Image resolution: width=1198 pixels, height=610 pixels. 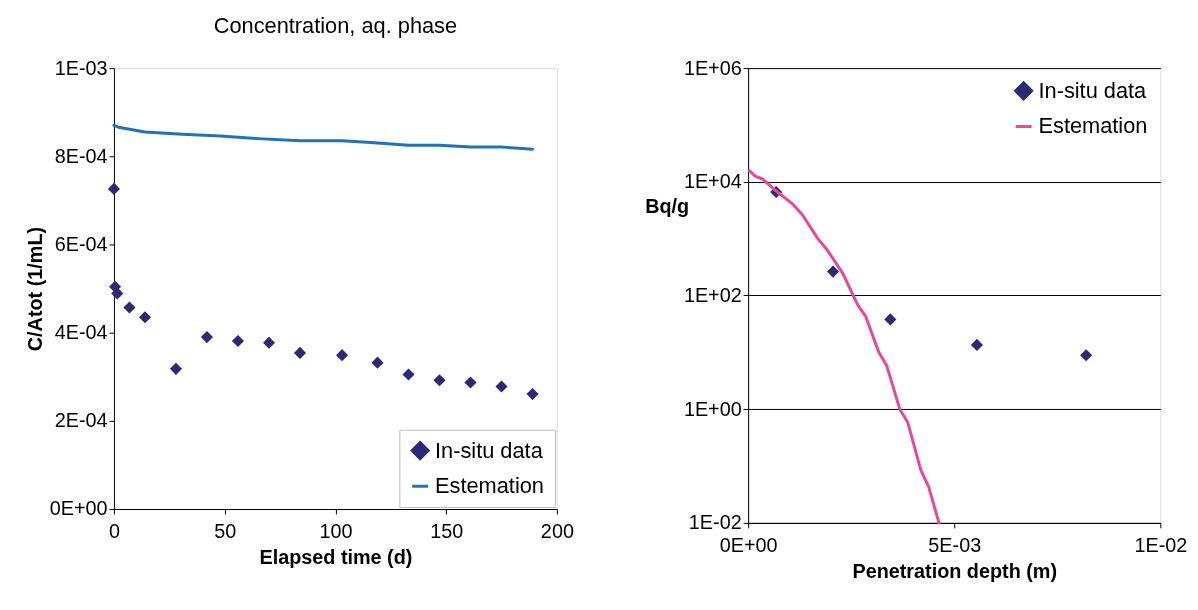 What do you see at coordinates (955, 545) in the screenshot?
I see `x-tick-label: 5E-03` at bounding box center [955, 545].